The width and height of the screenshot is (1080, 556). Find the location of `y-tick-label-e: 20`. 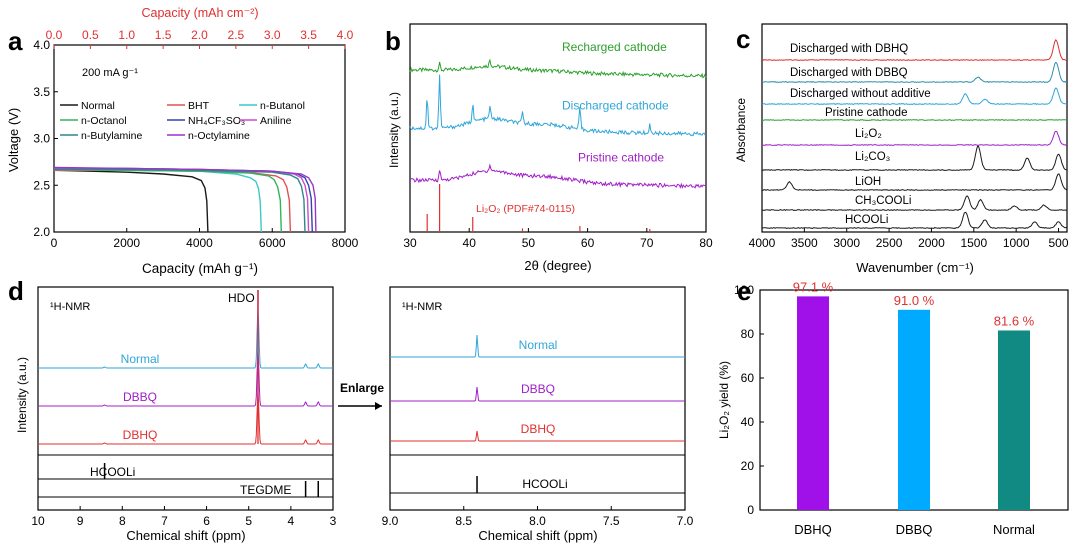

y-tick-label-e: 20 is located at coordinates (748, 466).